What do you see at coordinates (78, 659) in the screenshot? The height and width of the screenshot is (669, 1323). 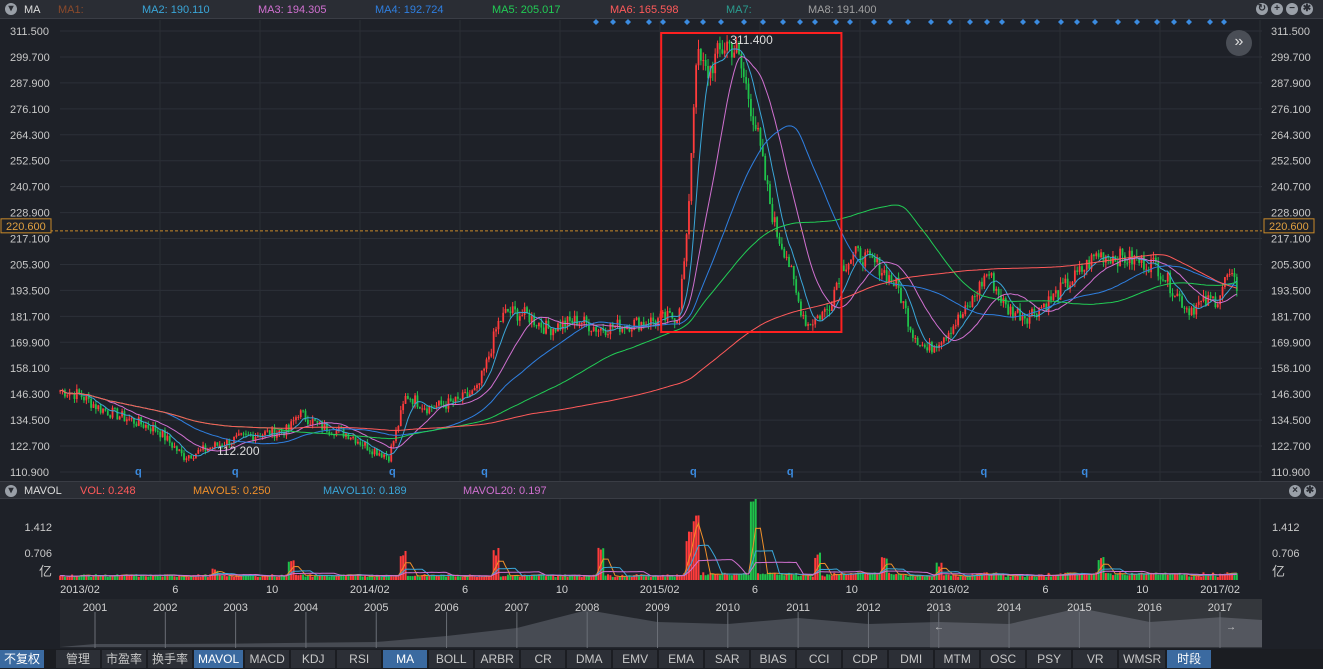 I see `tab-1: 管理` at bounding box center [78, 659].